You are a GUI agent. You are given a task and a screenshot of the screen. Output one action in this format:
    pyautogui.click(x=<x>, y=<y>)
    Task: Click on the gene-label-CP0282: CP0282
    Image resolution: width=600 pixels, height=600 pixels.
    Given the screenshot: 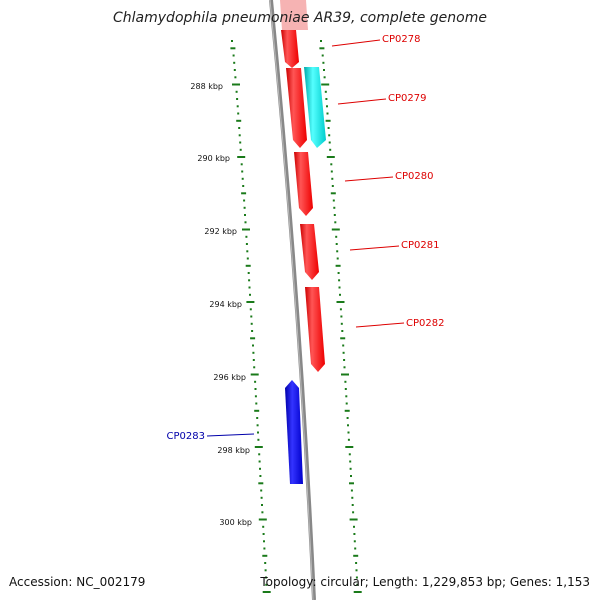 What is the action you would take?
    pyautogui.click(x=425, y=323)
    